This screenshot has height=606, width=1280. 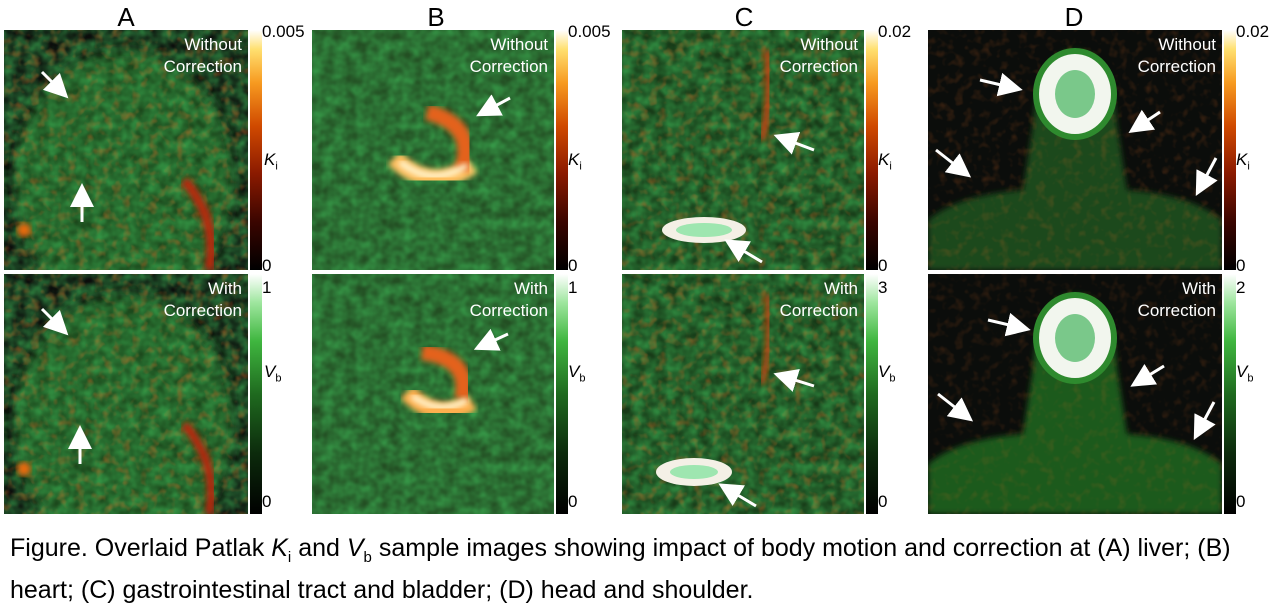 I want to click on panel-d-without-correction-image: Without Correction, so click(x=1075, y=150).